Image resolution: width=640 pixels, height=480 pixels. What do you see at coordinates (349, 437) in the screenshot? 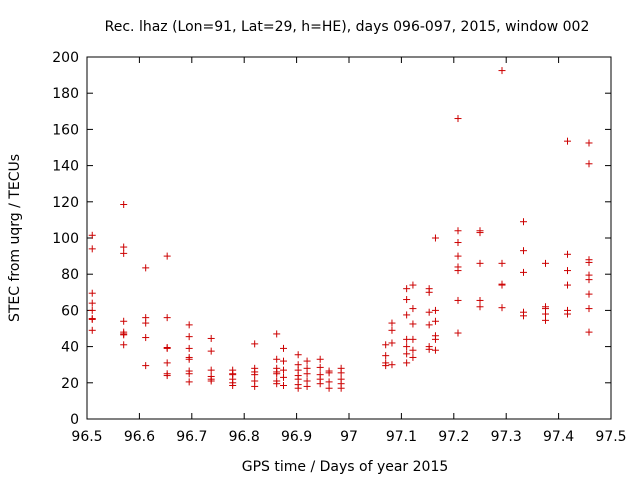
I see `x-tick-label: 97` at bounding box center [349, 437].